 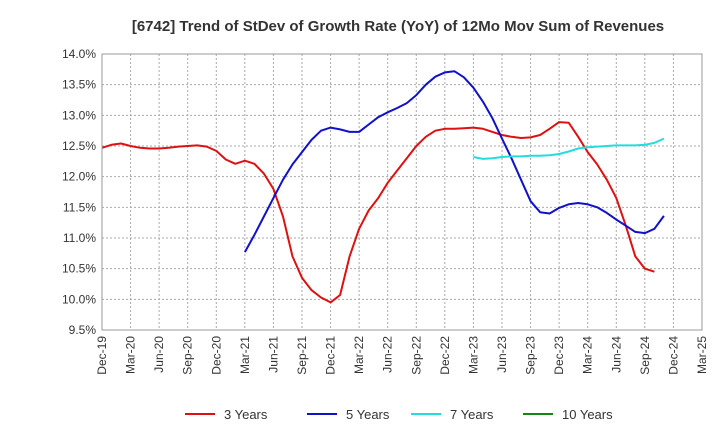 What do you see at coordinates (445, 355) in the screenshot?
I see `x-tick-label: Dec-22` at bounding box center [445, 355].